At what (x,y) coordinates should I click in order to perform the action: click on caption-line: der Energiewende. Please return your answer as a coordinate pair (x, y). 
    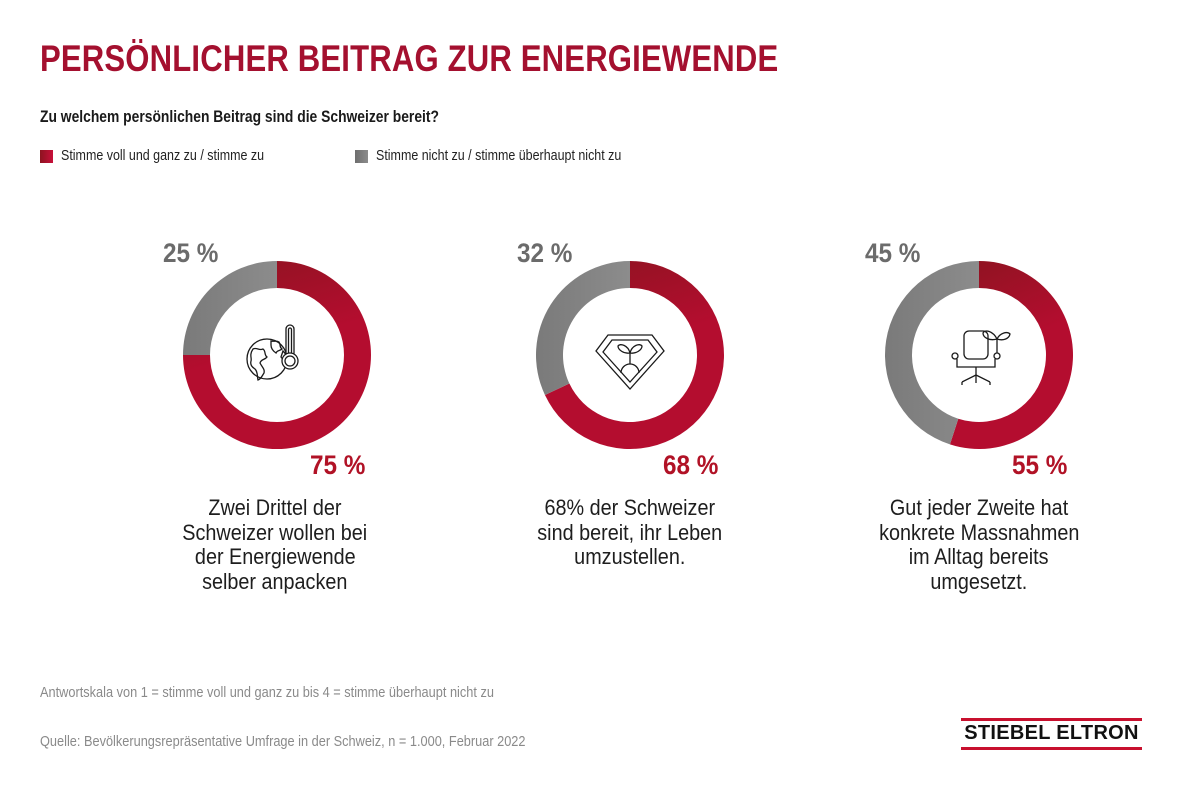
    Looking at the image, I should click on (275, 556).